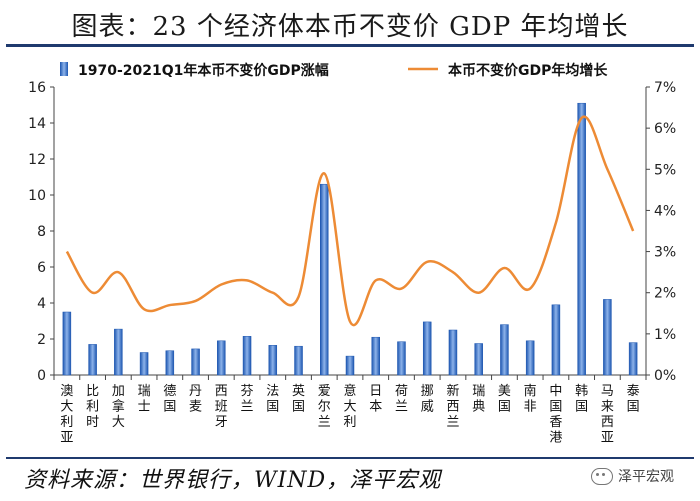  What do you see at coordinates (349, 406) in the screenshot?
I see `x-tick-label: 意大利` at bounding box center [349, 406].